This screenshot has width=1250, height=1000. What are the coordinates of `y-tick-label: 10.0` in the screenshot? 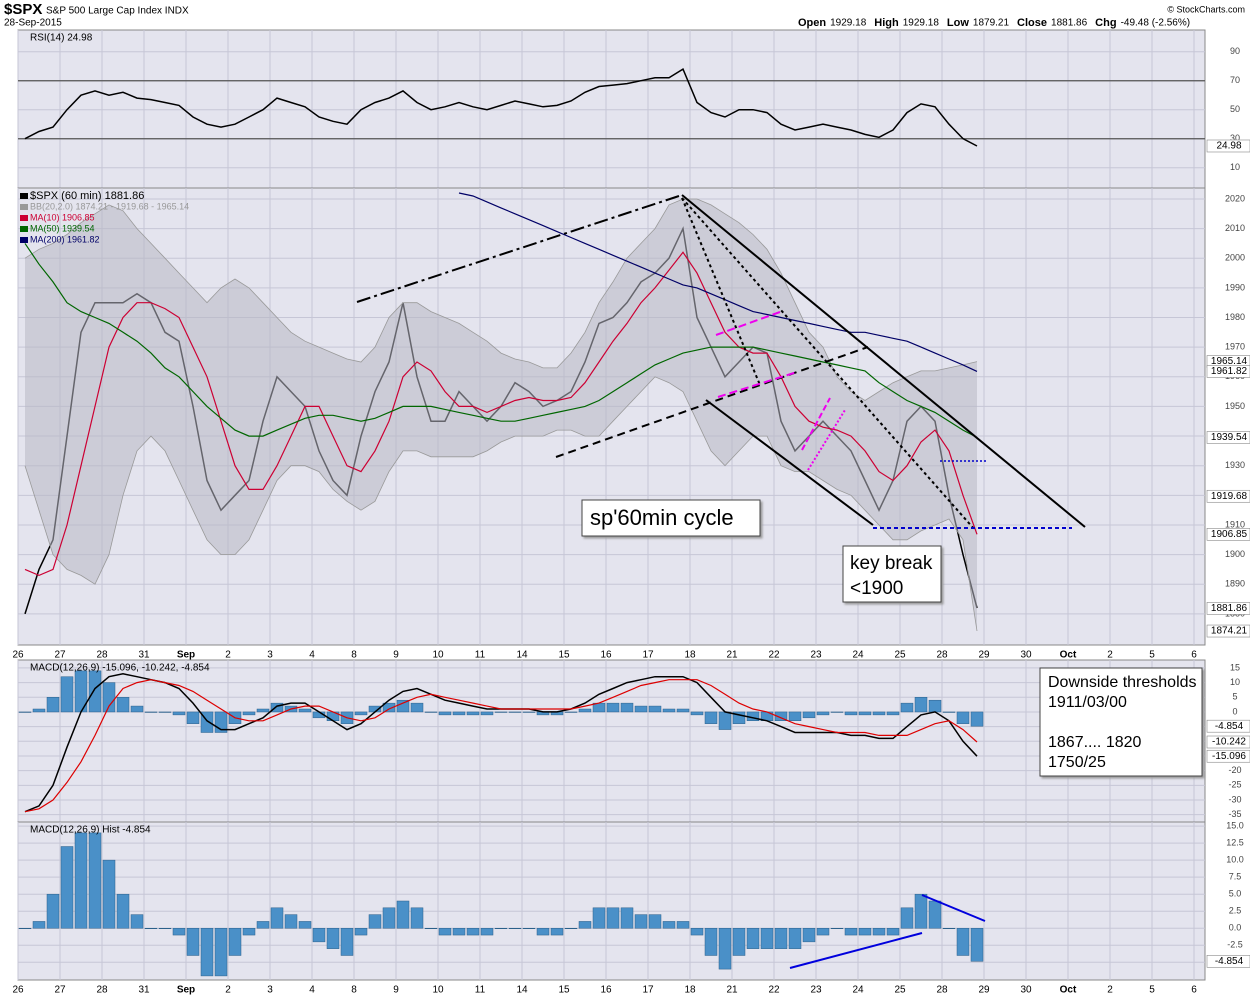 It's located at (1235, 860).